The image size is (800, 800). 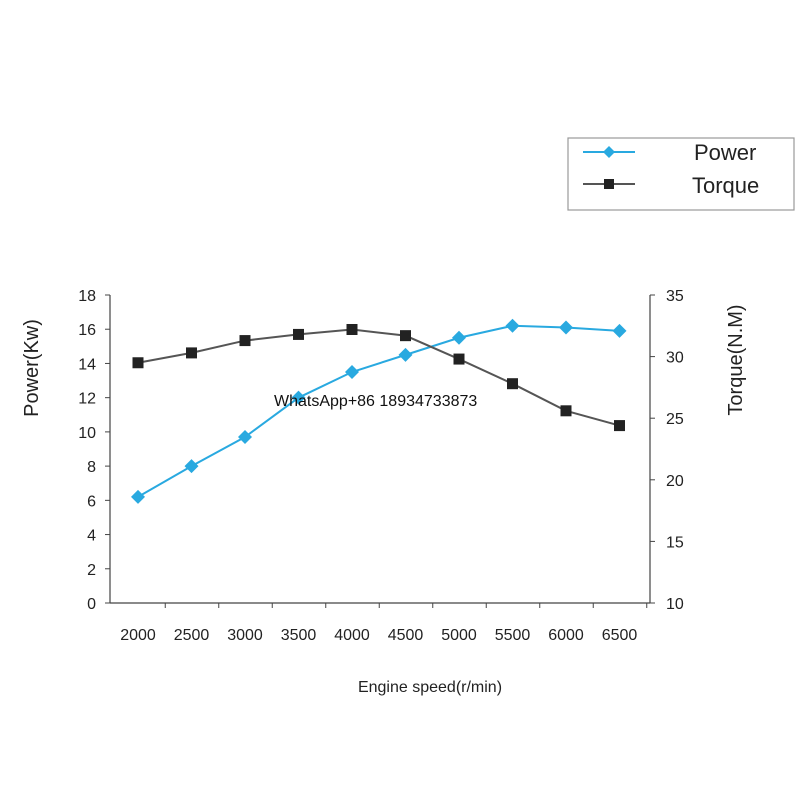 What do you see at coordinates (675, 419) in the screenshot?
I see `right-tick-label: 25` at bounding box center [675, 419].